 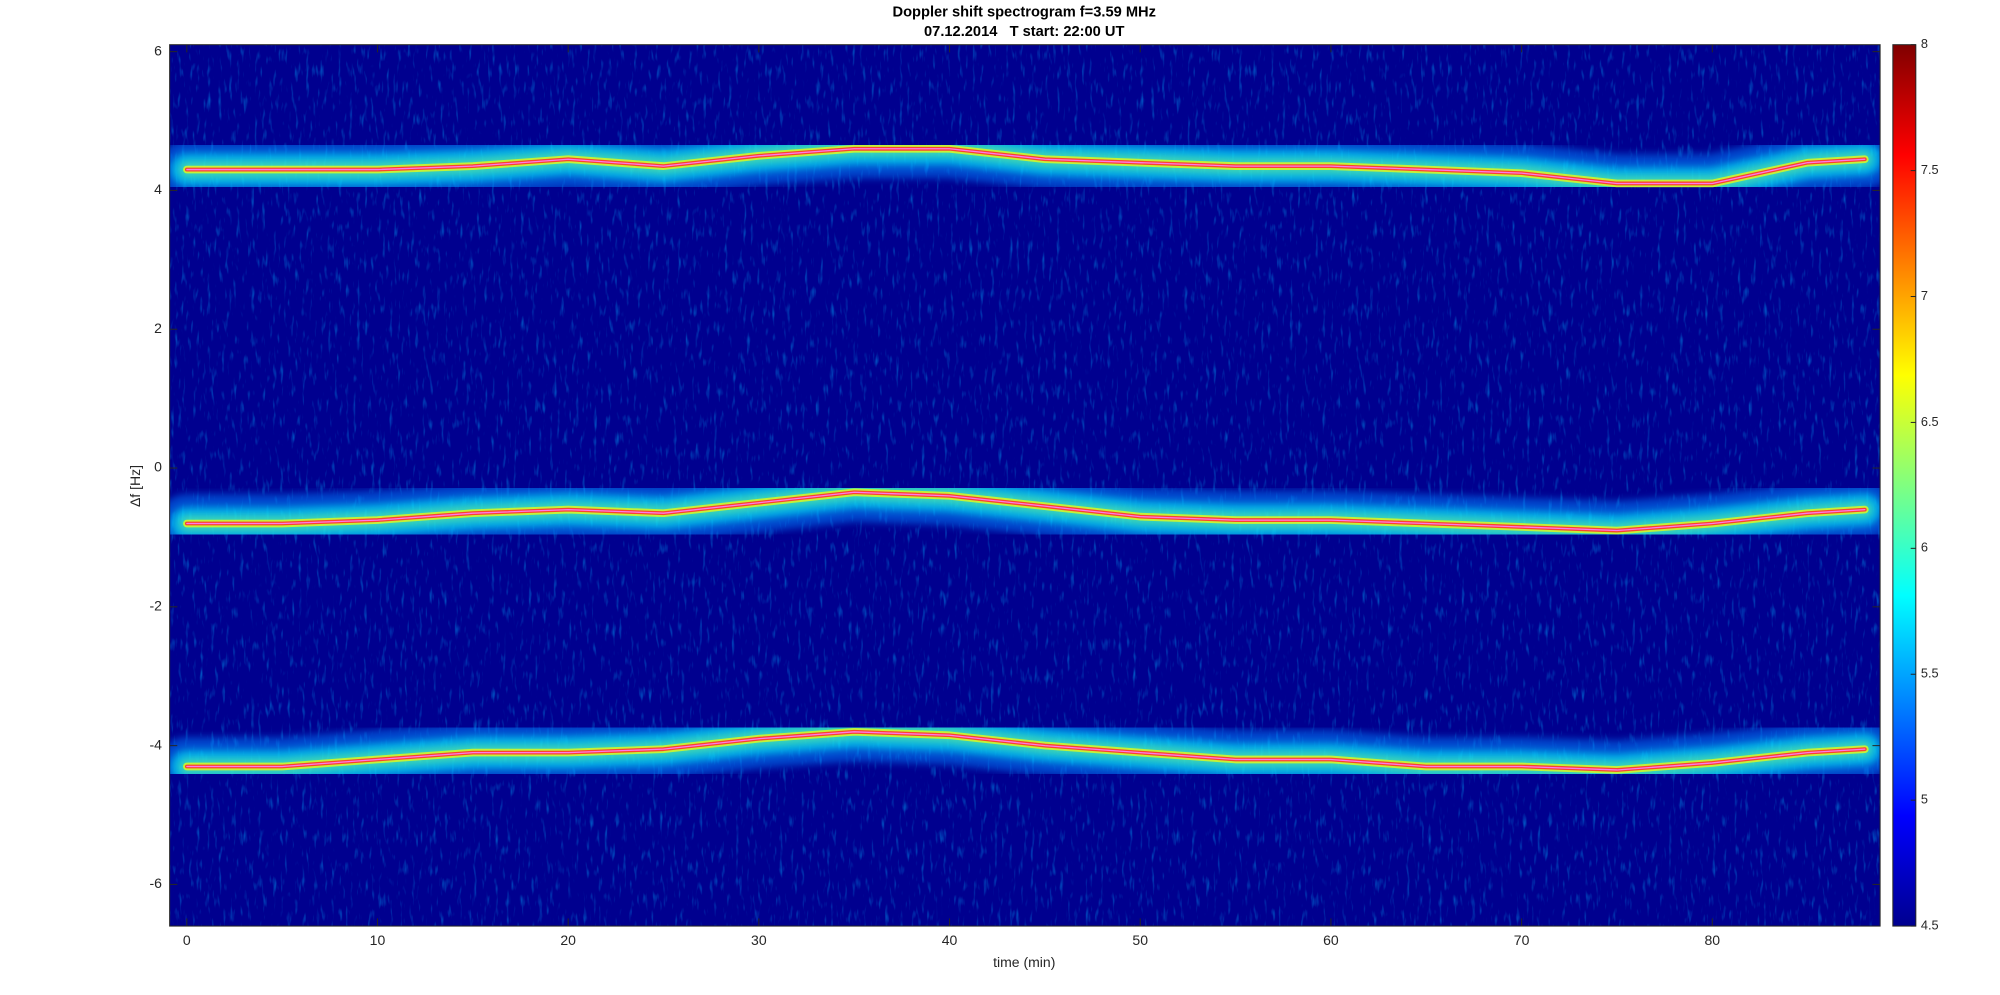 I want to click on x-axis-label: time (min), so click(x=1024, y=962).